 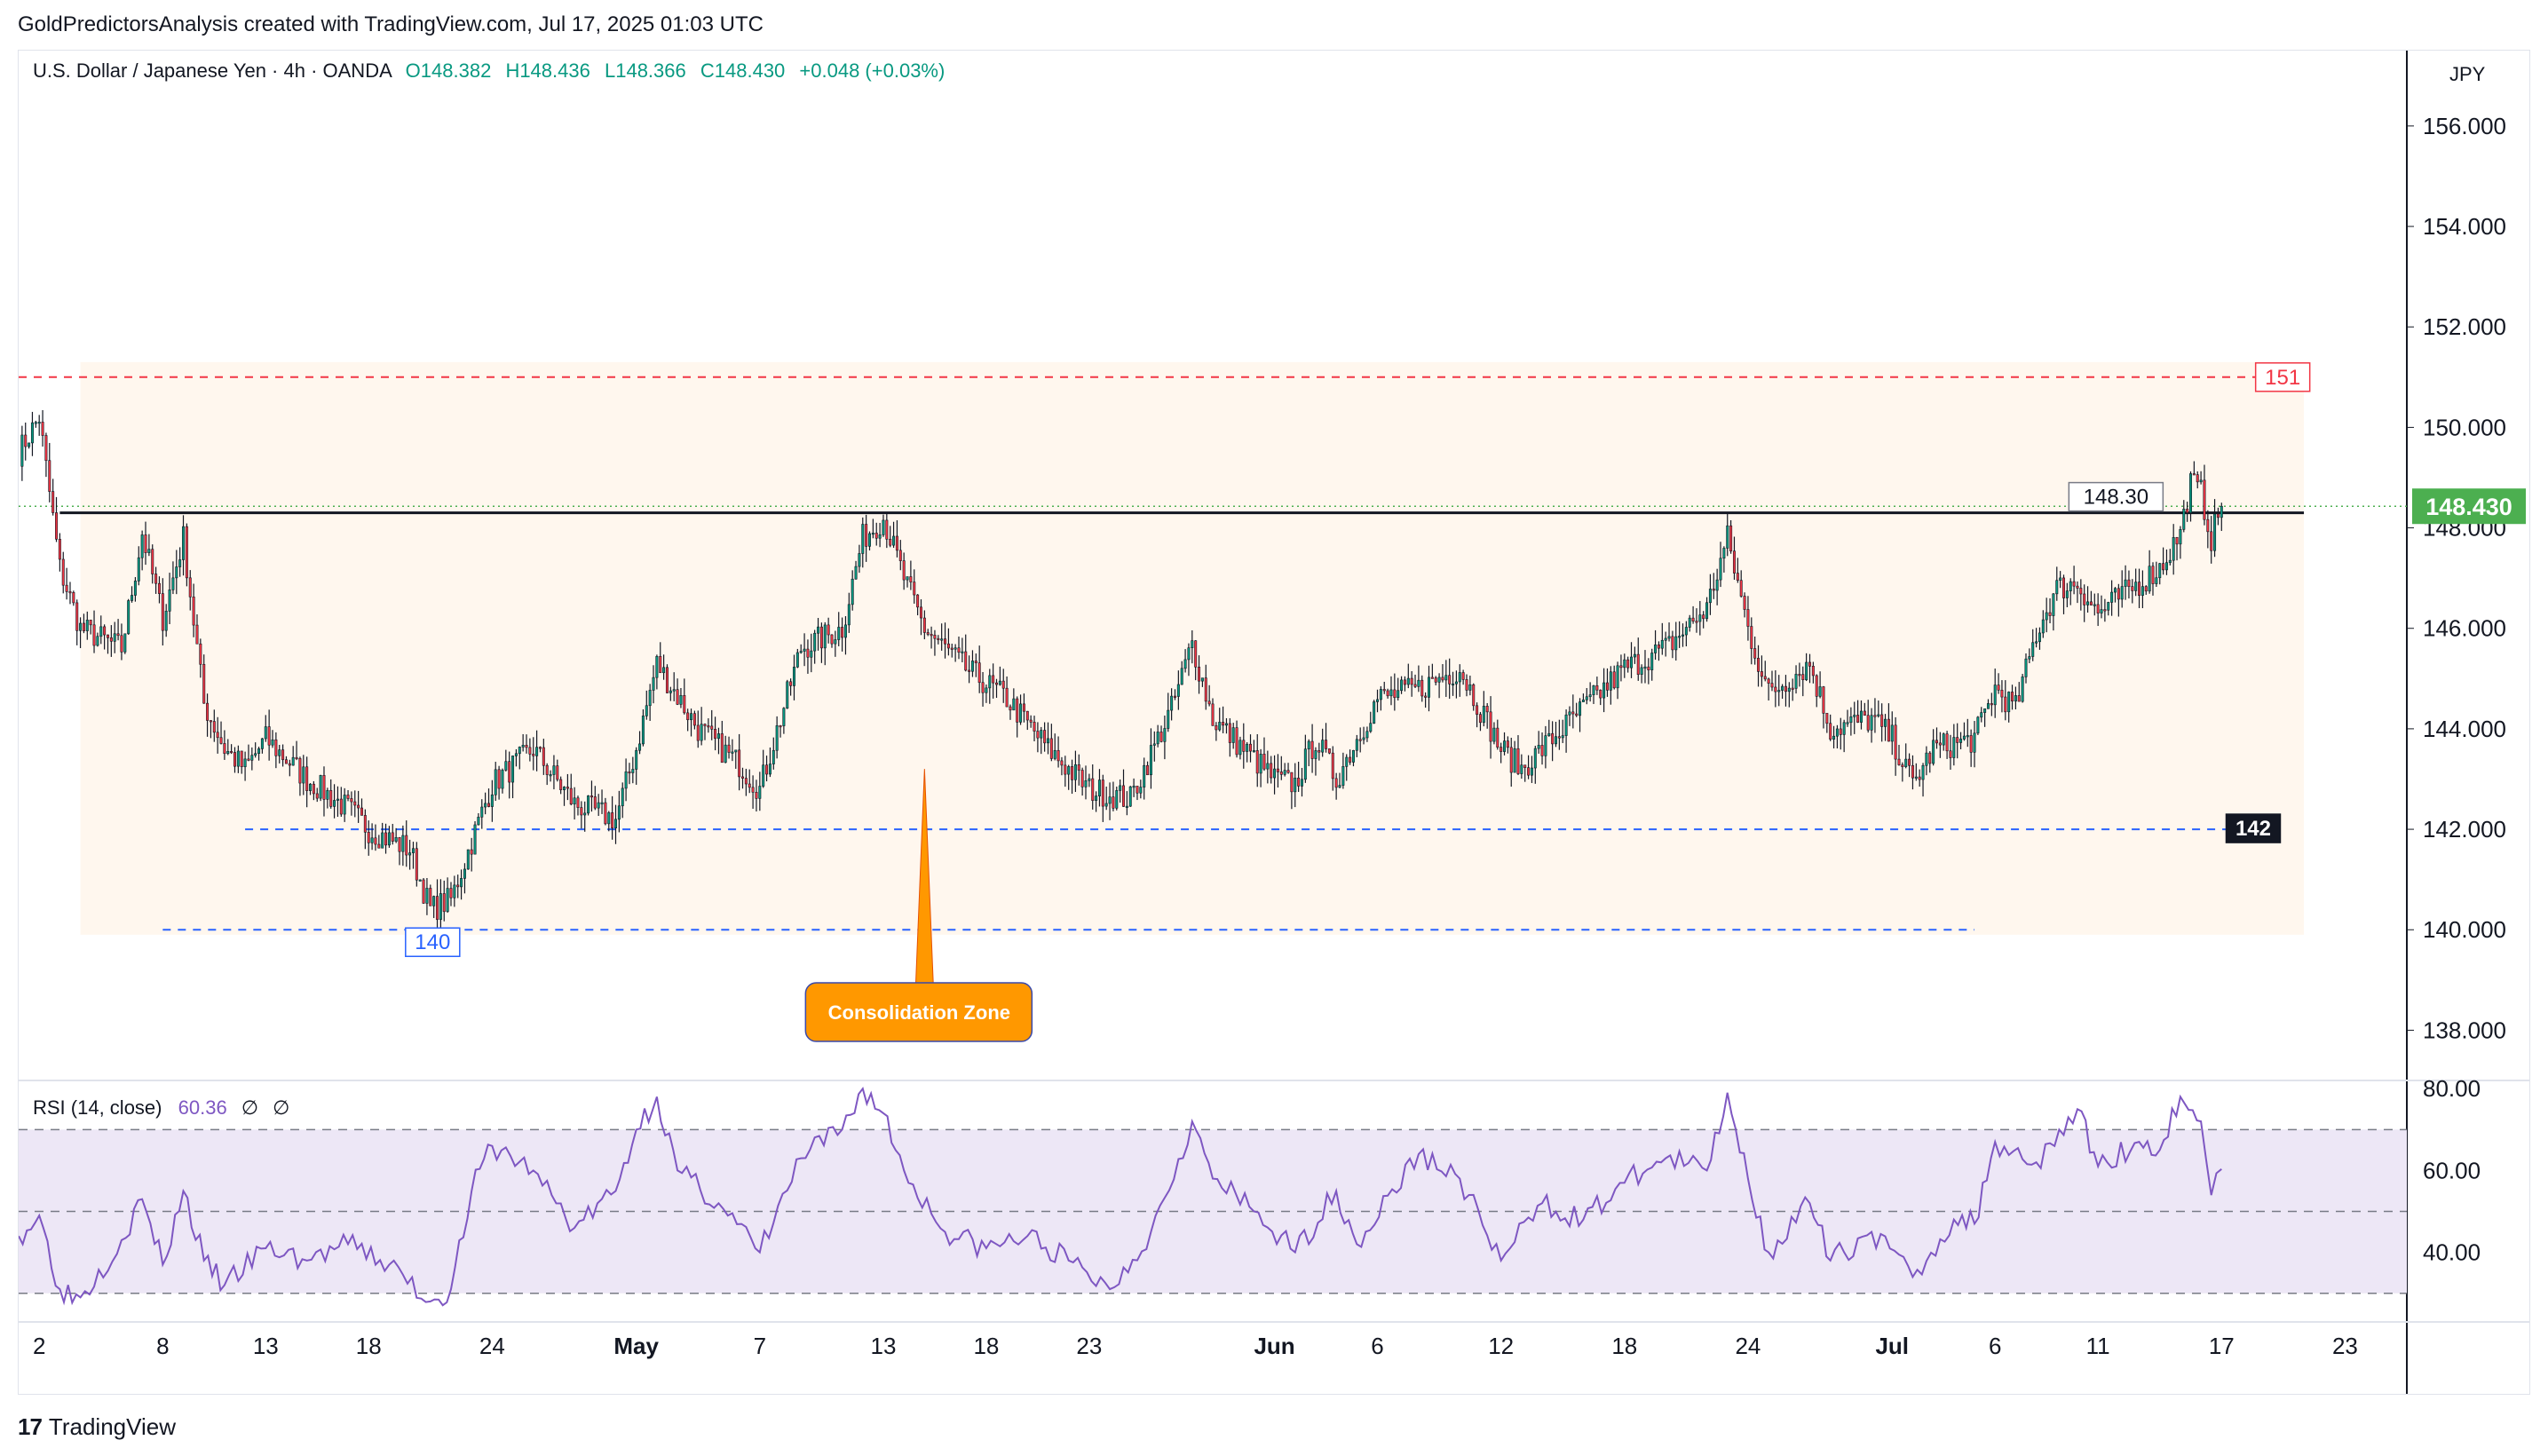 I want to click on price-tick-label: 154.000, so click(x=2464, y=226).